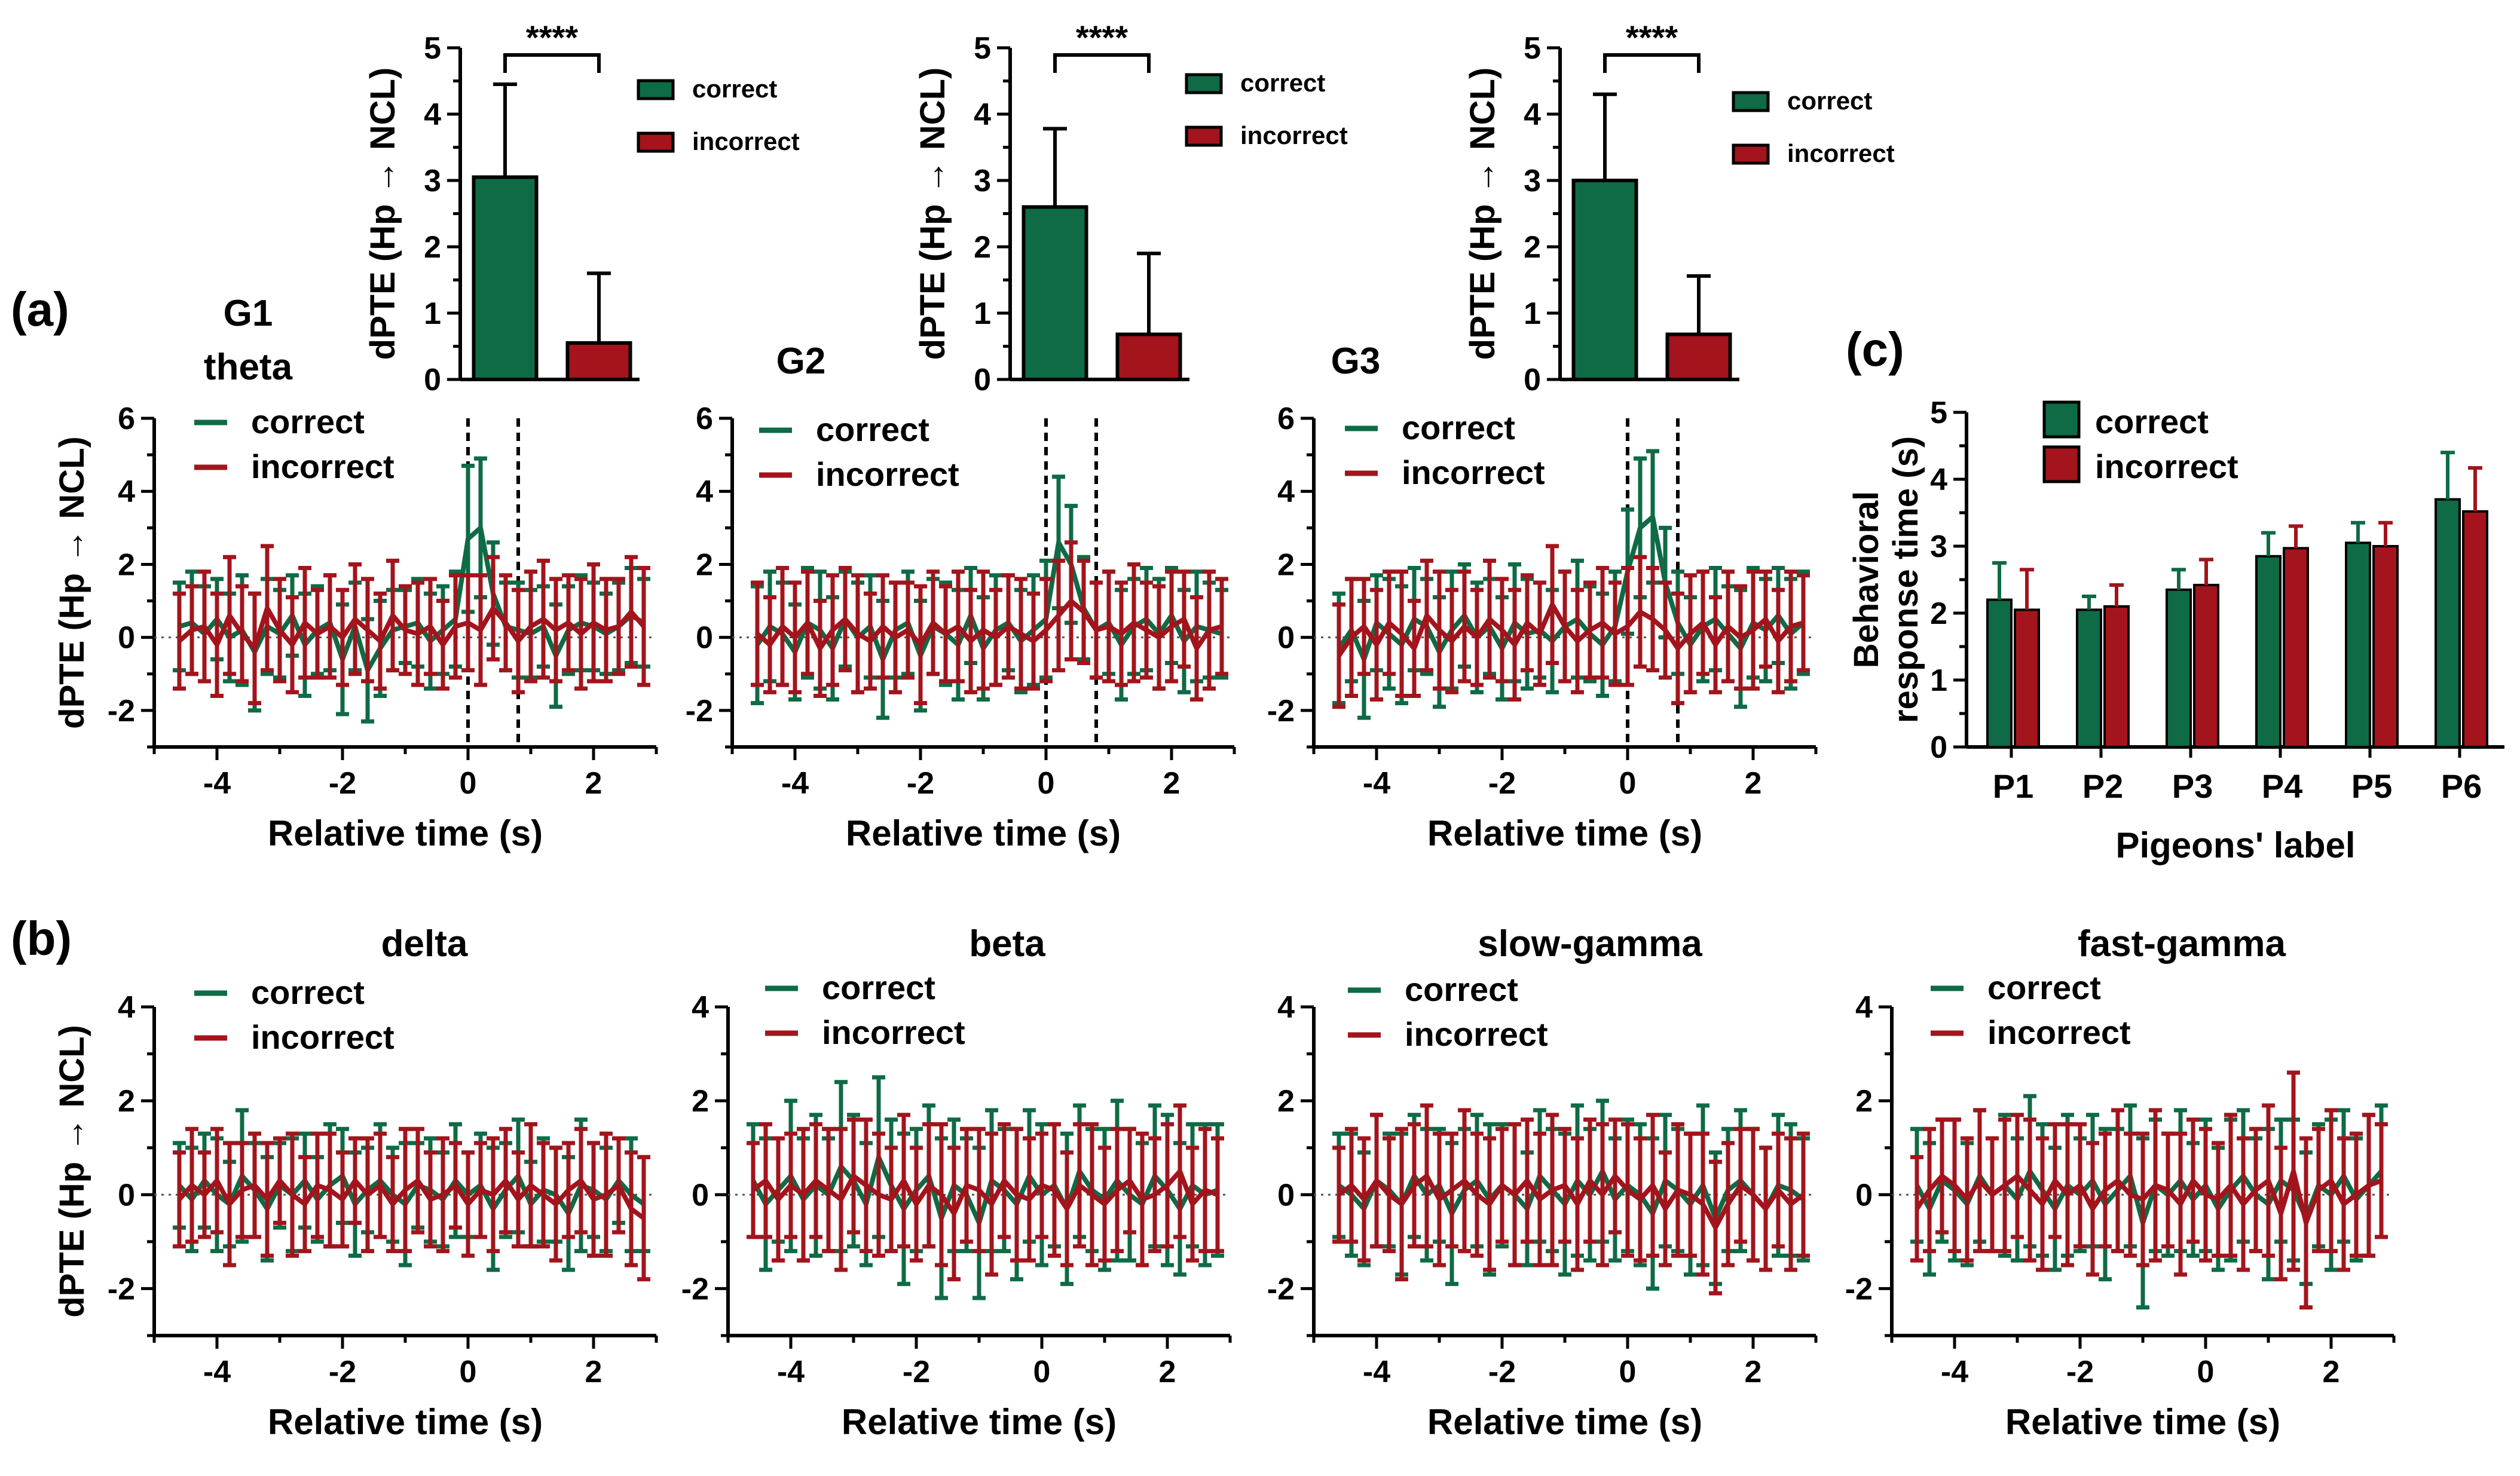 This screenshot has height=1476, width=2520. What do you see at coordinates (1377, 1372) in the screenshot?
I see `line-slow-gamma-x-tick-label: -4` at bounding box center [1377, 1372].